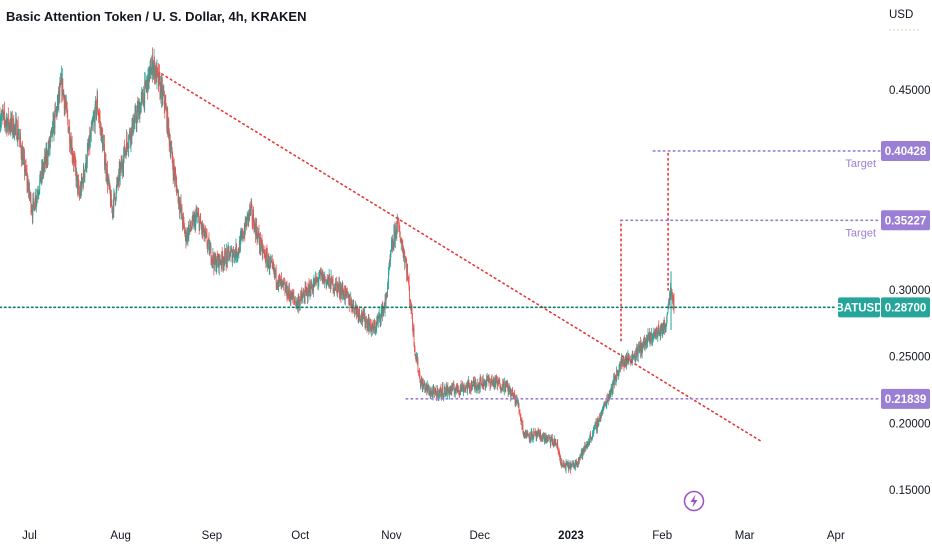 The image size is (932, 550). What do you see at coordinates (29, 536) in the screenshot?
I see `x-tick-label: Jul` at bounding box center [29, 536].